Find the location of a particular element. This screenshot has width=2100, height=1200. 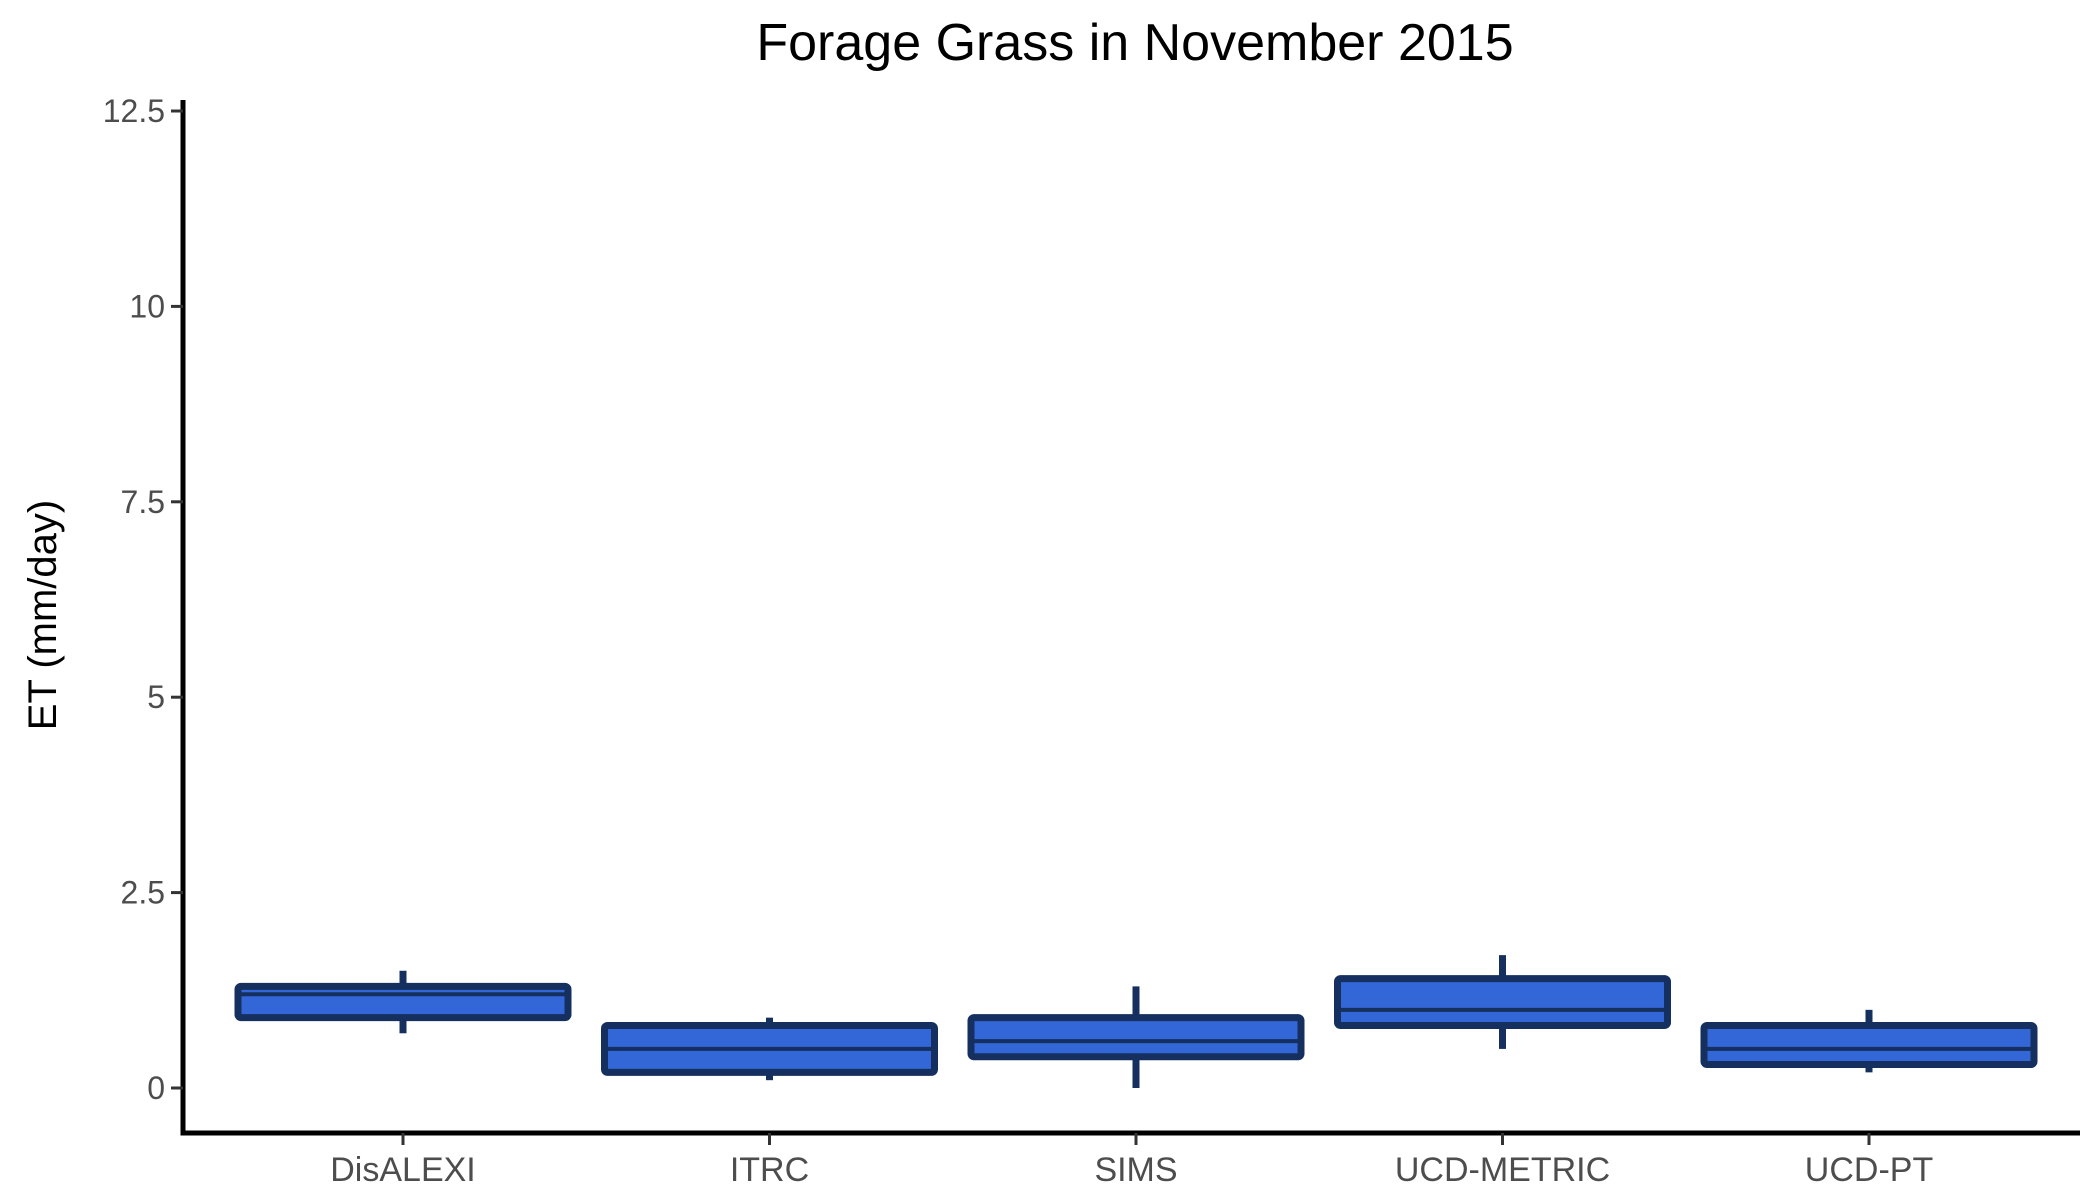

box-disalexi is located at coordinates (403, 1002).